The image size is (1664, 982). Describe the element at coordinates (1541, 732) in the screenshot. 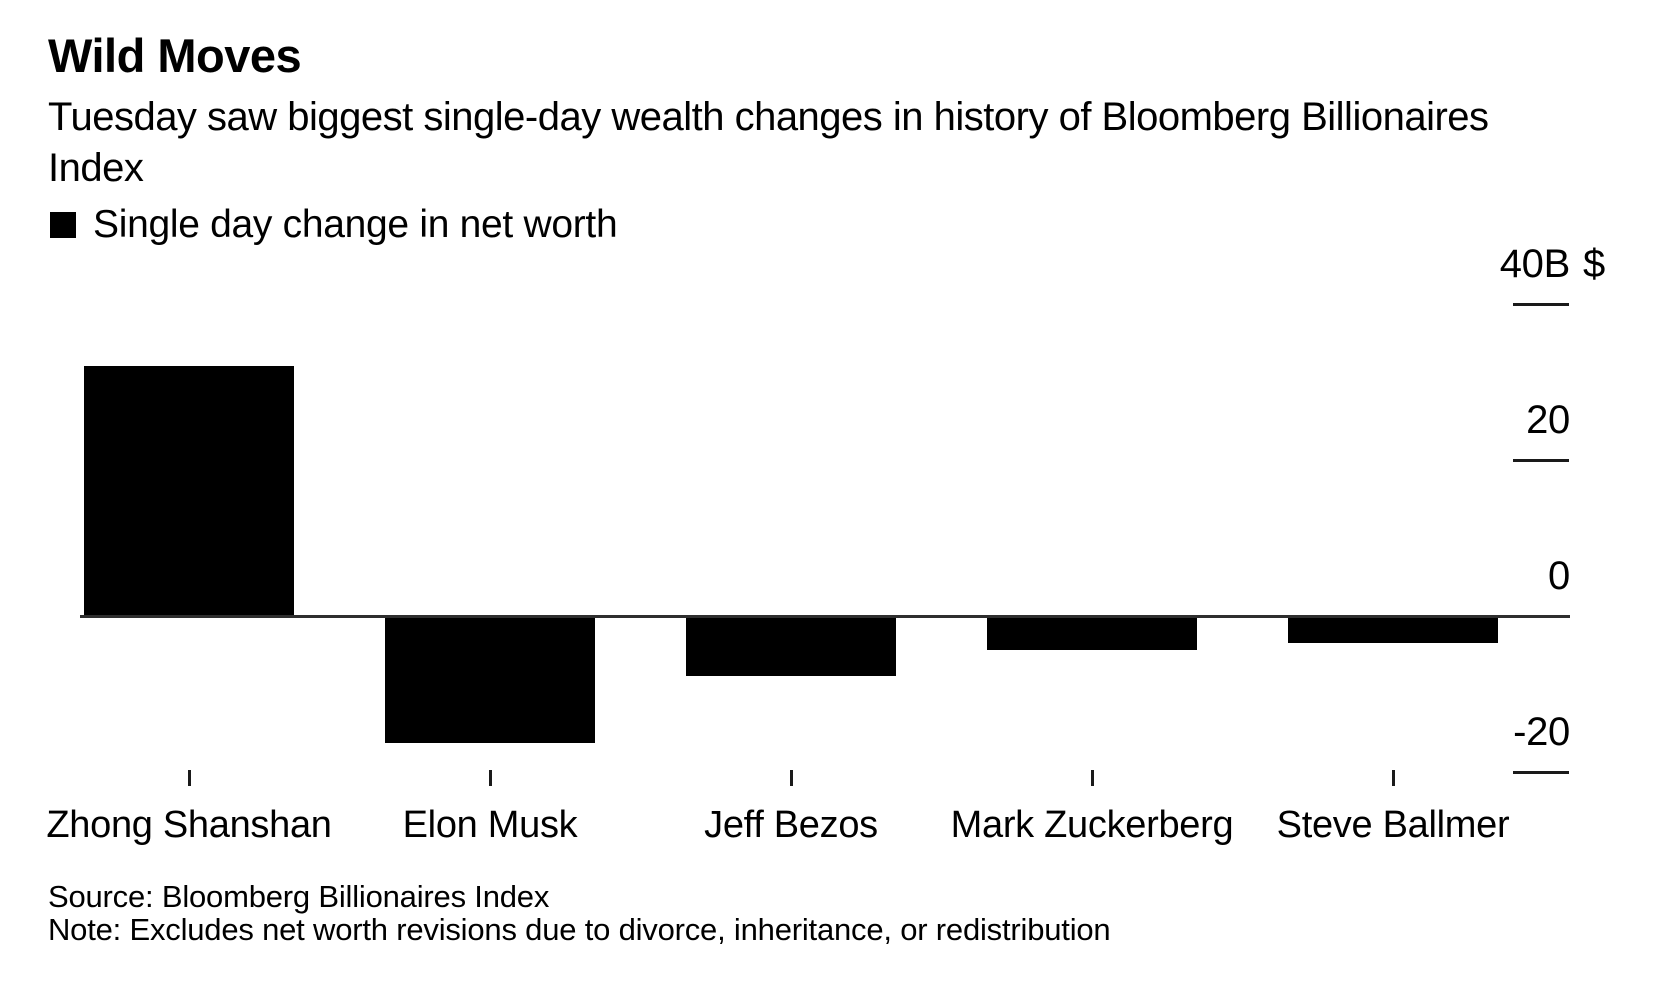

I see `y-tick-label: -20` at that location.